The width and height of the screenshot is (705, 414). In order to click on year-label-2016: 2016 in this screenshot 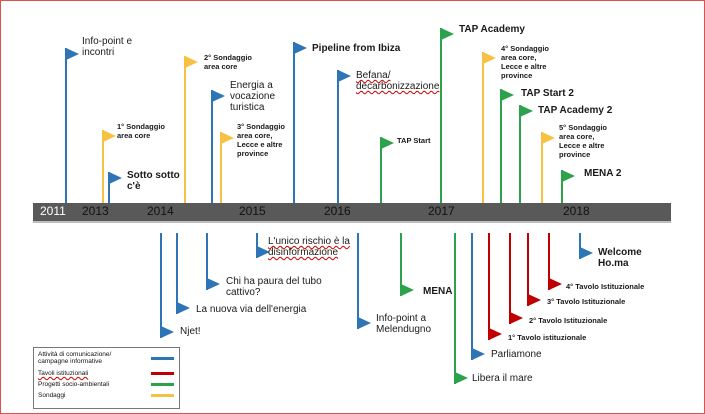, I will do `click(337, 211)`.